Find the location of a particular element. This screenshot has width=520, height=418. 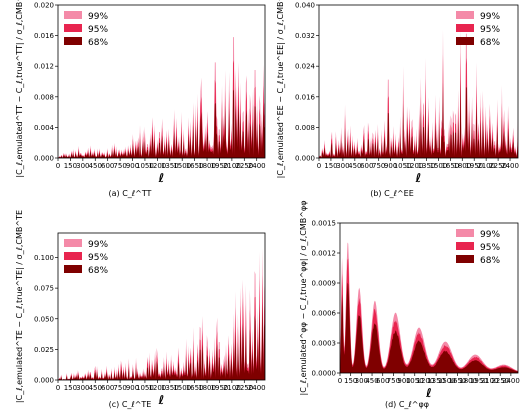

panel-caption: (b) C_ℓ^EE is located at coordinates (392, 193).